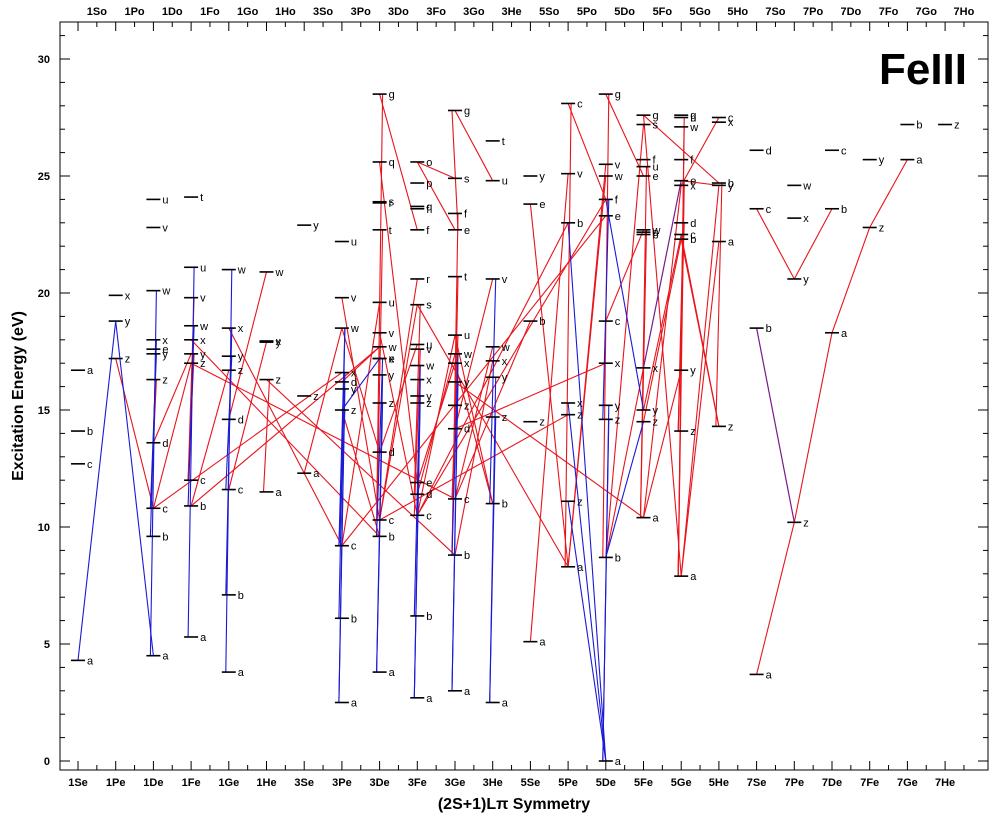  I want to click on x-tick-label-top: 1So, so click(97, 12).